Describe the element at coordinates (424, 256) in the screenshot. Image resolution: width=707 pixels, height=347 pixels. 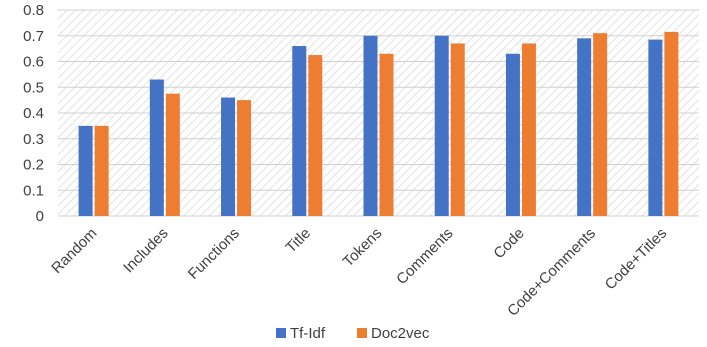
I see `x-category-label: Comments` at that location.